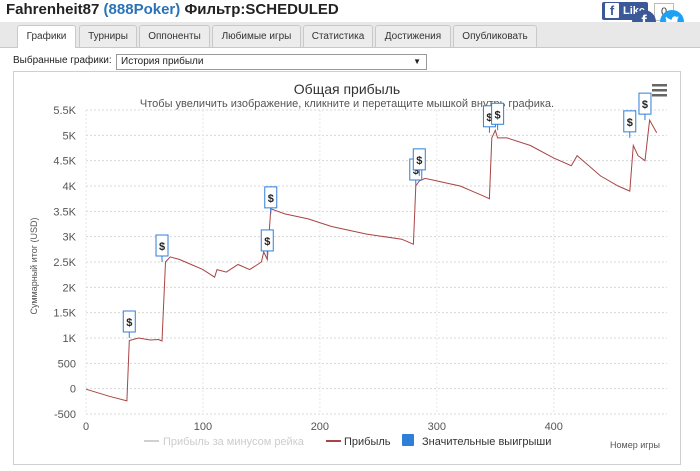  I want to click on legend-item-rake: Прибыль за минусом рейка, so click(224, 442).